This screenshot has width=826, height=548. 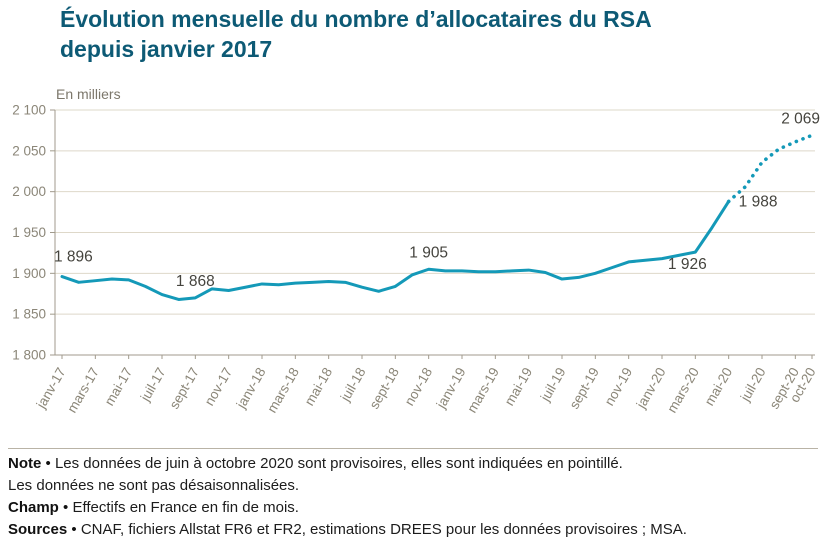 What do you see at coordinates (553, 385) in the screenshot?
I see `svg-text: juil-19` at bounding box center [553, 385].